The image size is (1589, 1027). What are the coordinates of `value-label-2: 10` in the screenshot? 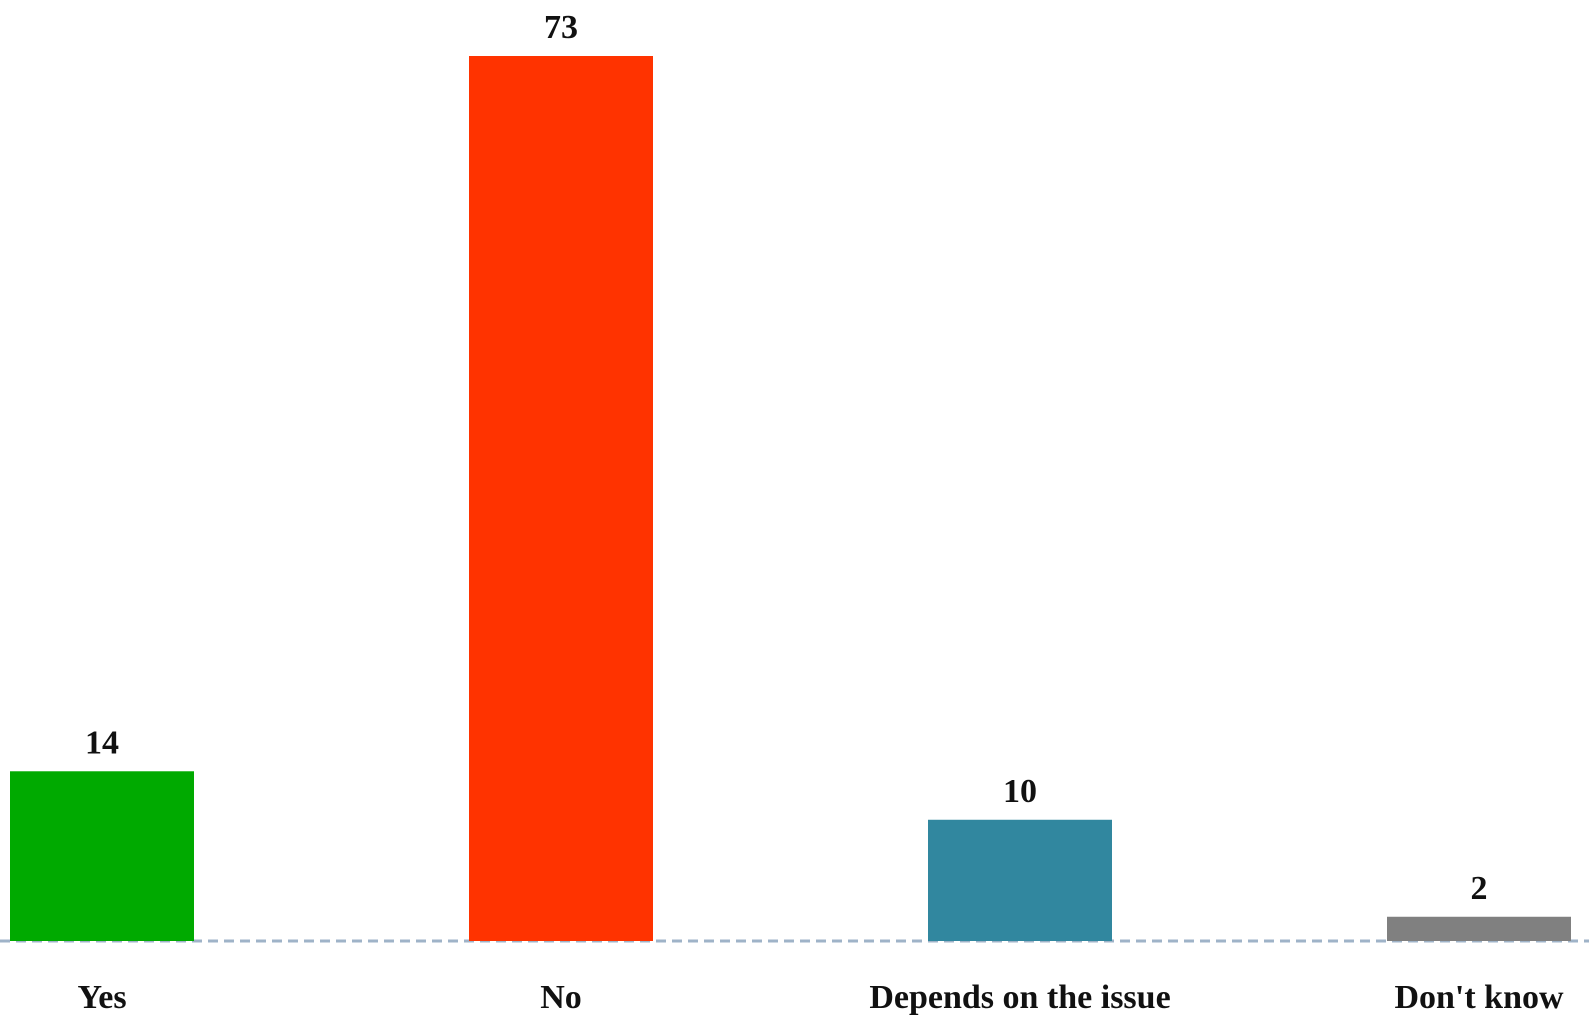 It's located at (1020, 791).